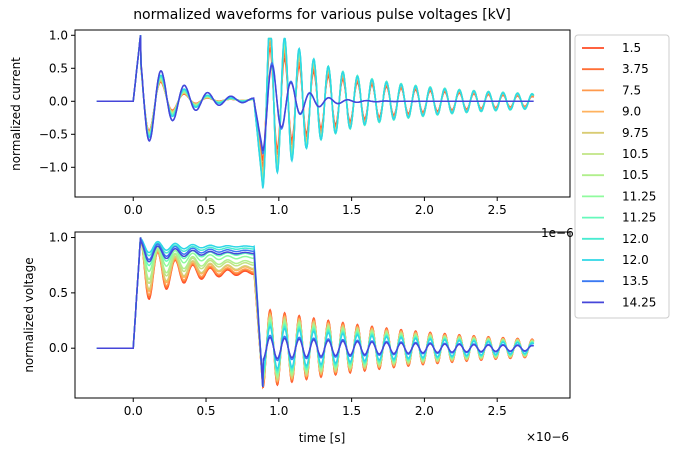  What do you see at coordinates (58, 101) in the screenshot?
I see `current-ytick-label: 0.0` at bounding box center [58, 101].